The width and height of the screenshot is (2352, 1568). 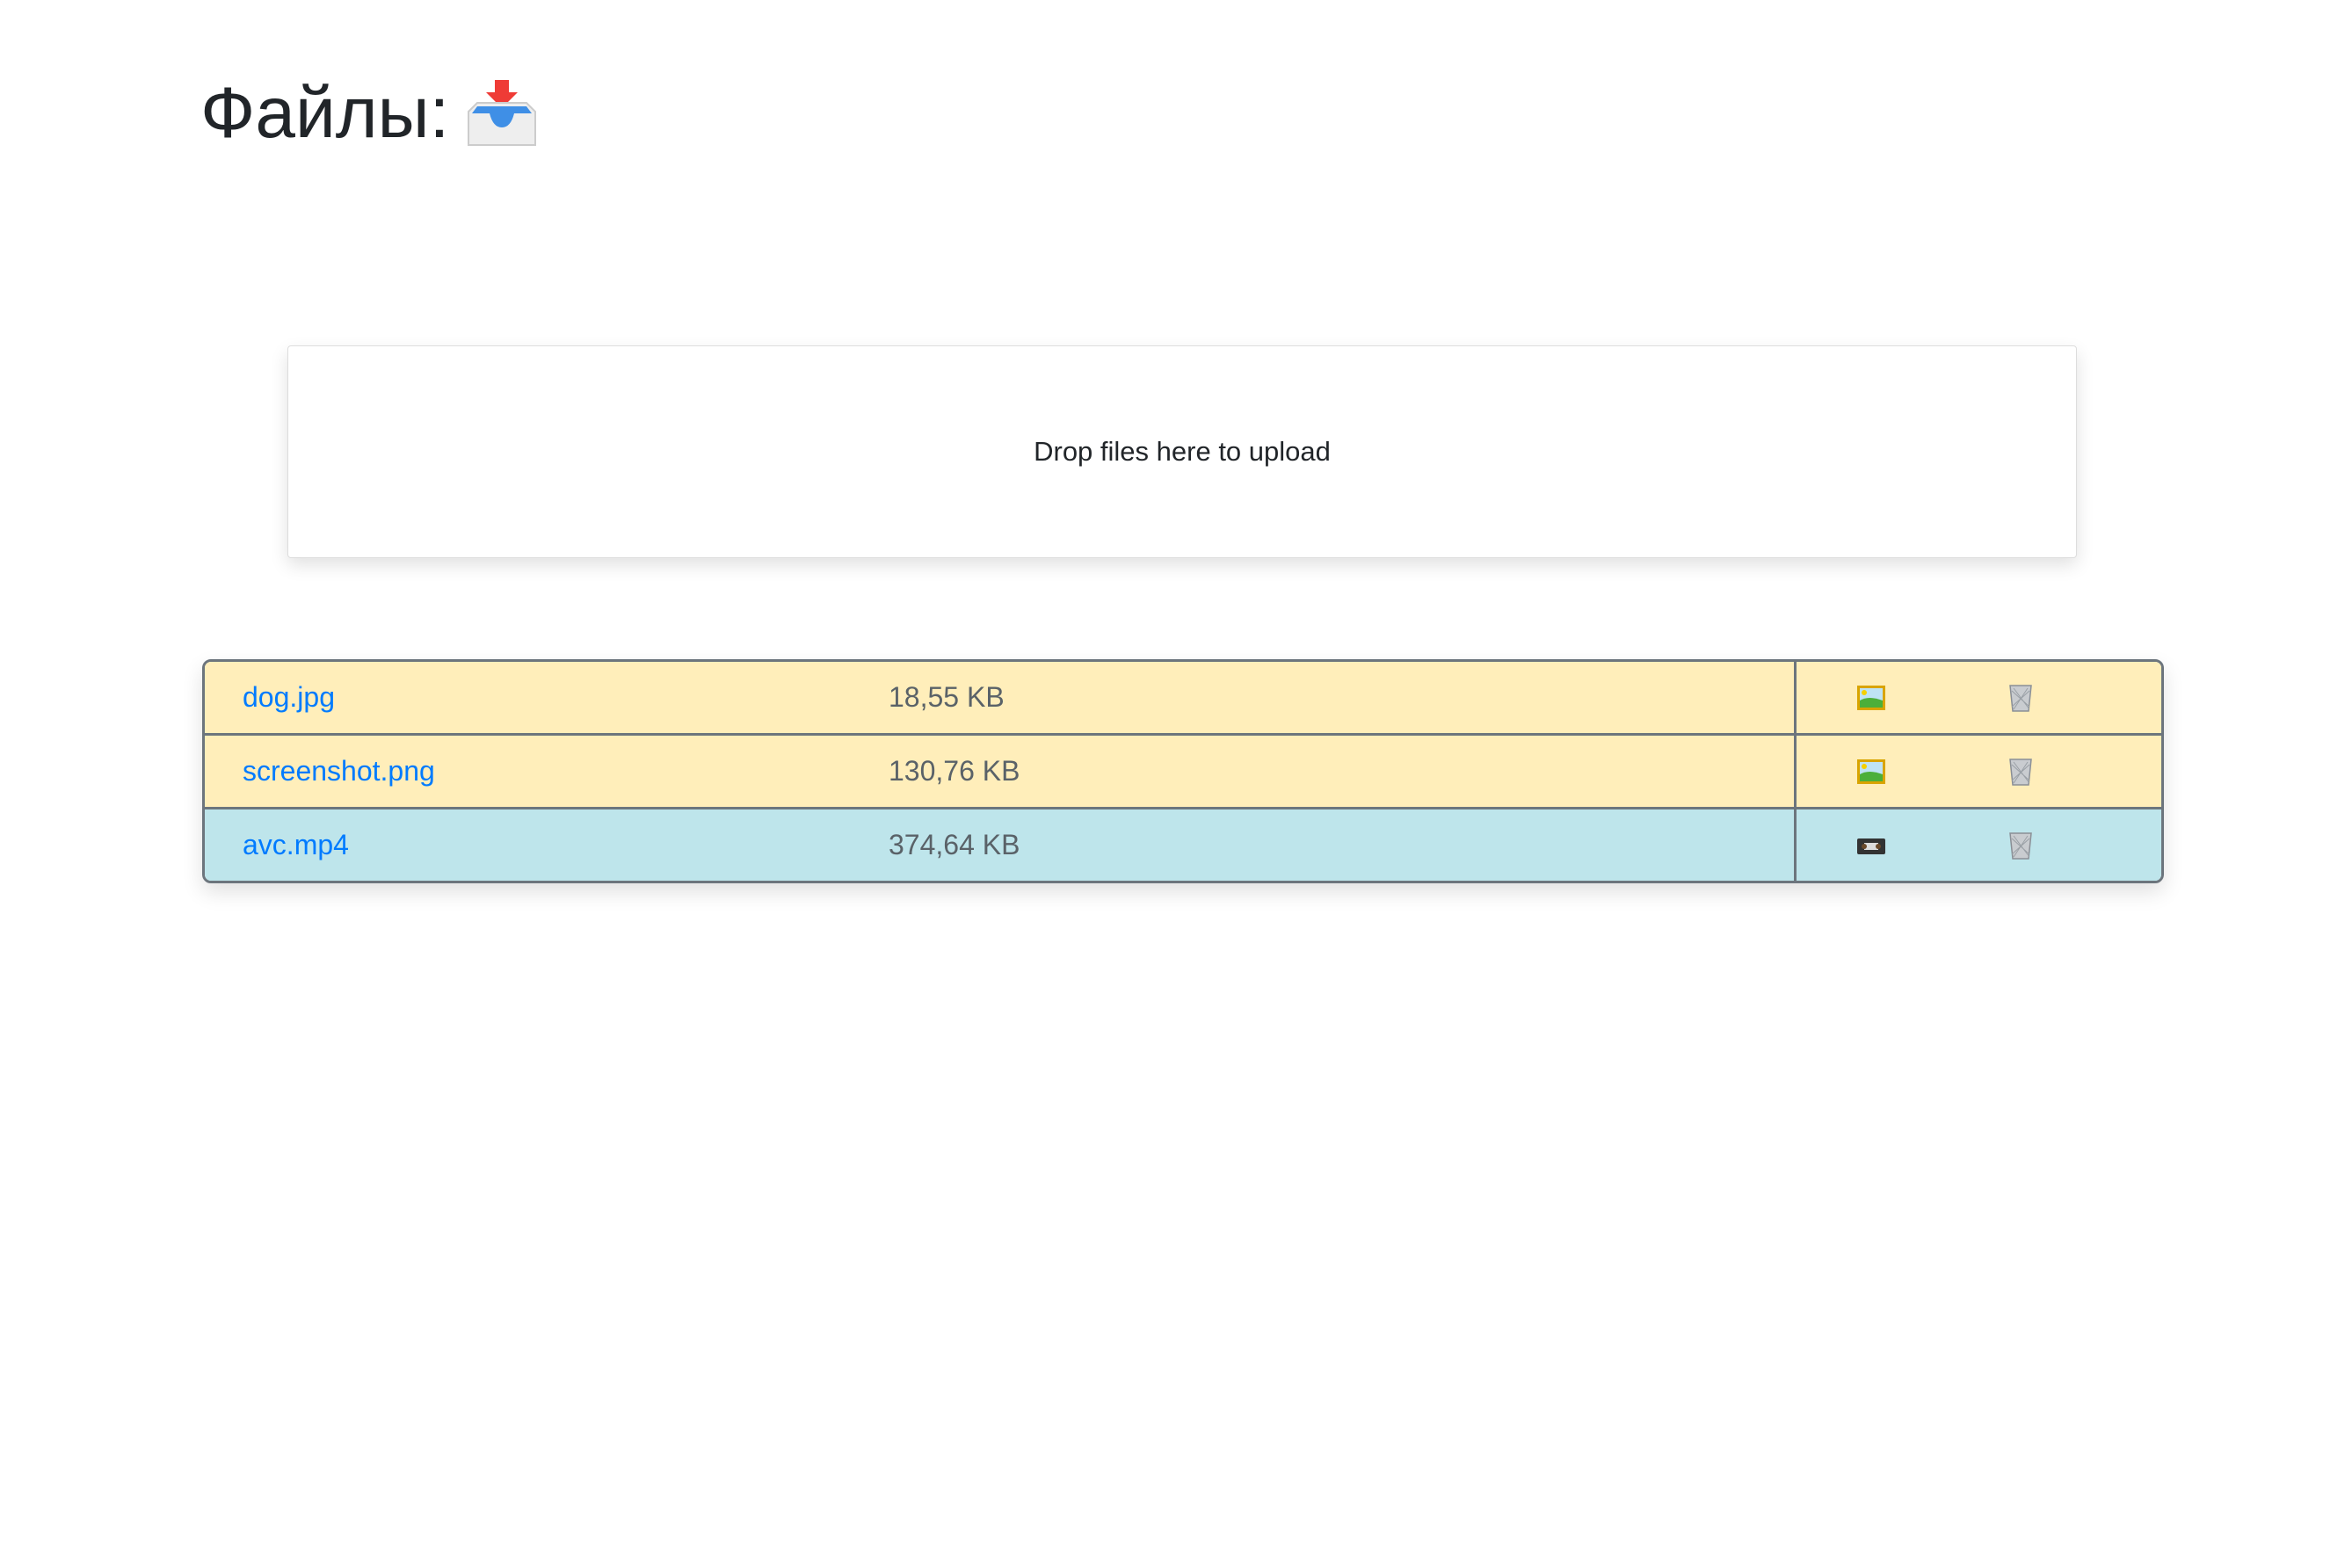 I want to click on file-size: 374,64 KB, so click(x=955, y=844).